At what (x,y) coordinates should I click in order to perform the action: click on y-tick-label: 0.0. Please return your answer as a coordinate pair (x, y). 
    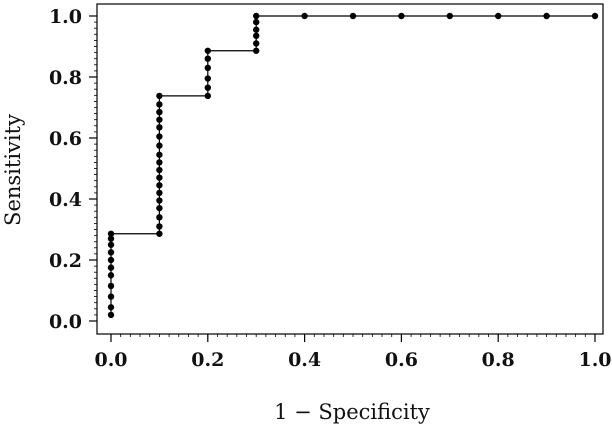
    Looking at the image, I should click on (65, 322).